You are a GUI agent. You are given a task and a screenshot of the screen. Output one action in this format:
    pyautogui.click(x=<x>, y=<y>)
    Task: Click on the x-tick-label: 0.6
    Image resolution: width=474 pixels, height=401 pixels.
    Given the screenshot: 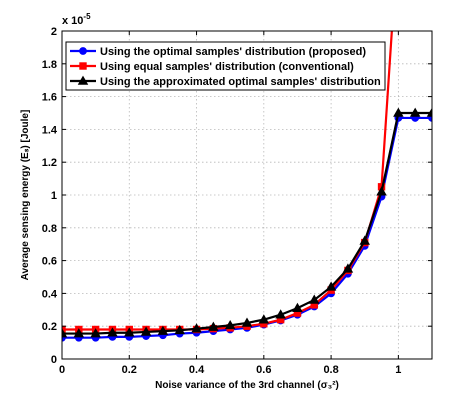 What is the action you would take?
    pyautogui.click(x=263, y=370)
    